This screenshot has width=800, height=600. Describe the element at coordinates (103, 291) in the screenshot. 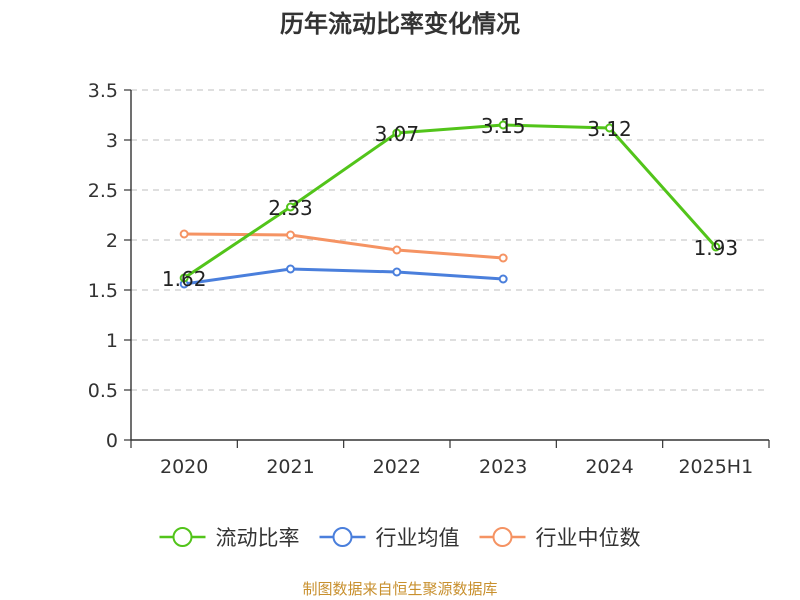

I see `y-tick-label: 1.5` at that location.